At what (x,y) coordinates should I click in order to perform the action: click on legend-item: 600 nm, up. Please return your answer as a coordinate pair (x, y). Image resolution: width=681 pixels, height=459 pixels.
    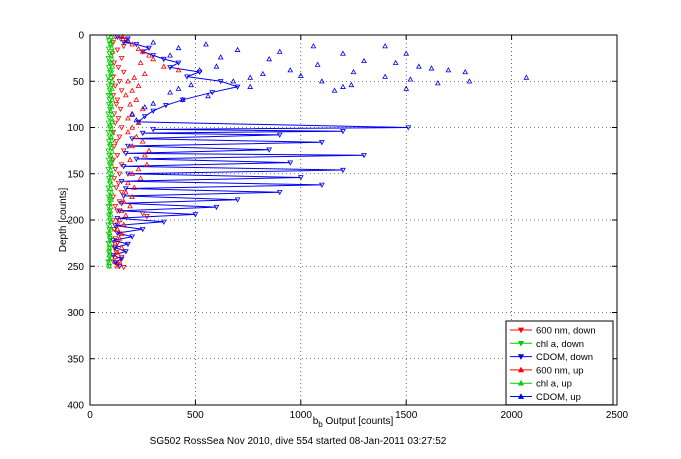
    Looking at the image, I should click on (547, 370).